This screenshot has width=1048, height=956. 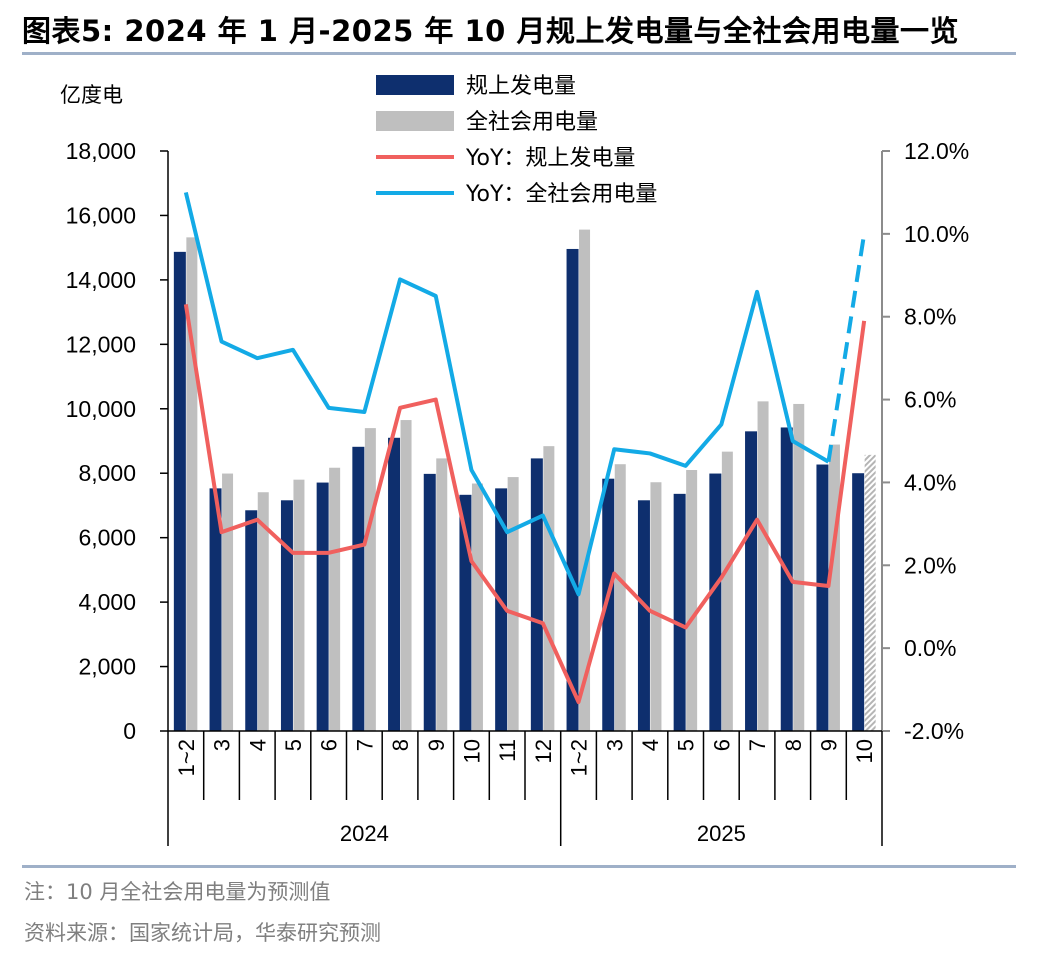 I want to click on left-tick-label: 4,000, so click(x=107, y=602).